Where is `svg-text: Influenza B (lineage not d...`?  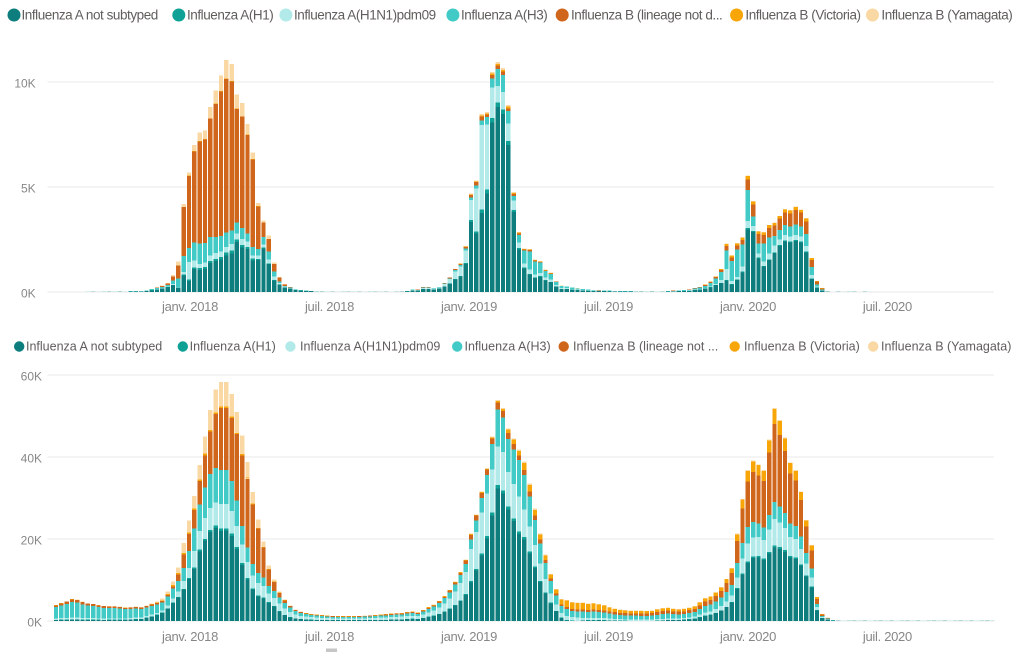 svg-text: Influenza B (lineage not d... is located at coordinates (646, 15).